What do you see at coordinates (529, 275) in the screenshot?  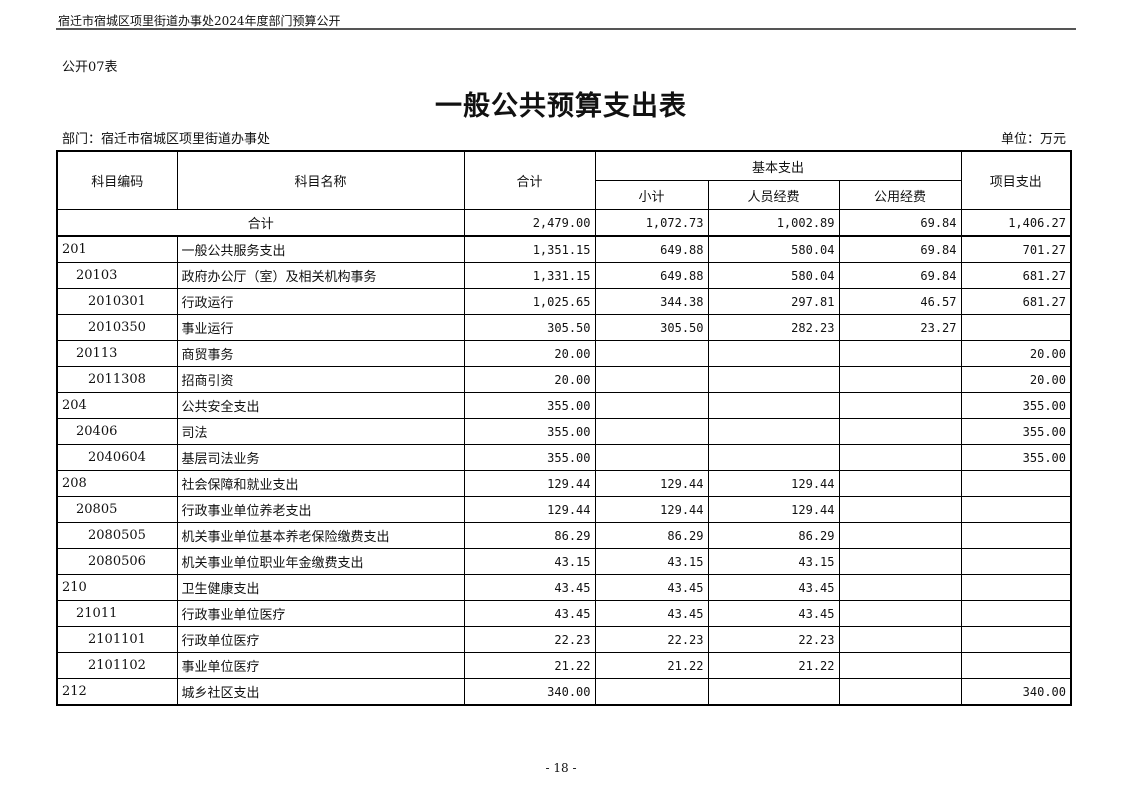 I see `cell-total: 1,331.15` at bounding box center [529, 275].